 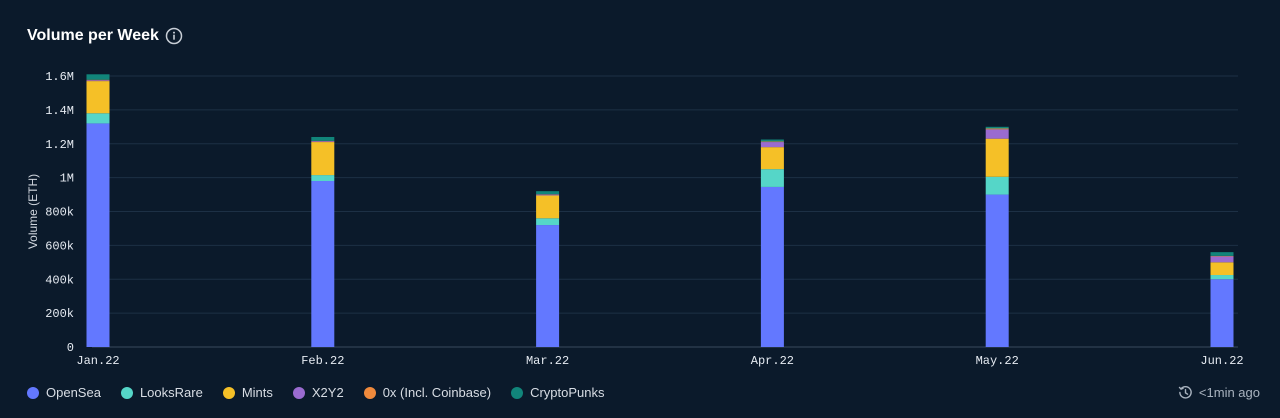 What do you see at coordinates (174, 36) in the screenshot?
I see `info-icon` at bounding box center [174, 36].